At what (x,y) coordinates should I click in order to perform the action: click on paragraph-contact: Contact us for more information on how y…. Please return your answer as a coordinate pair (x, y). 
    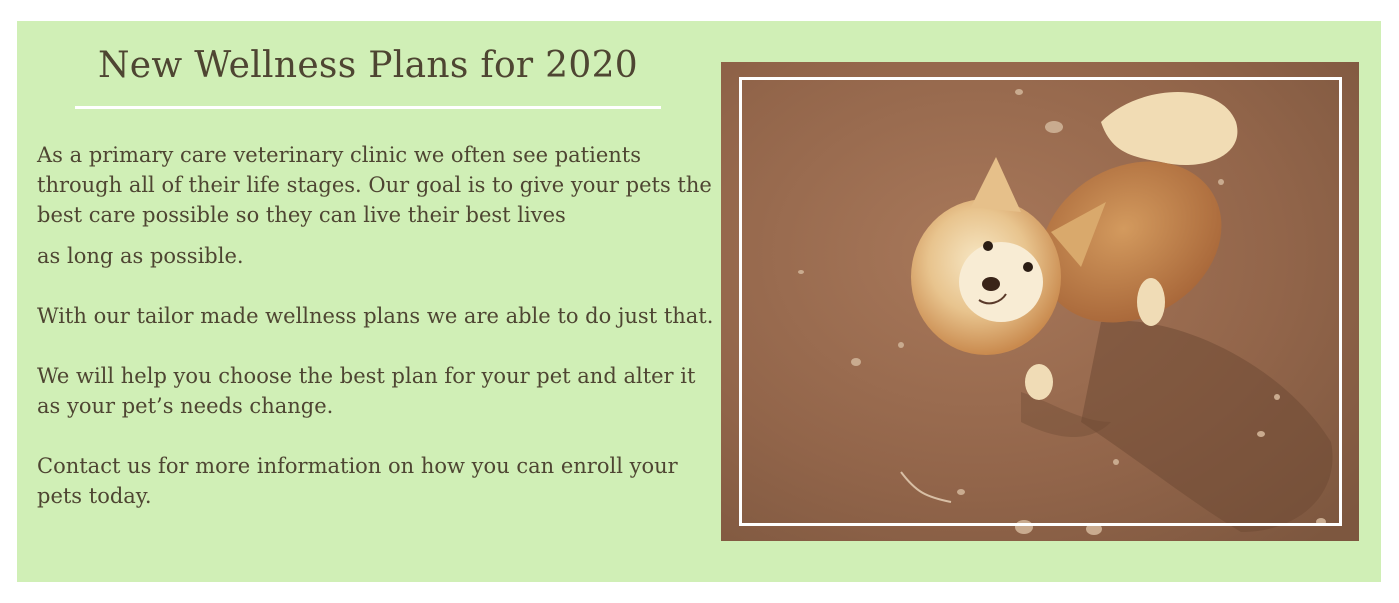
    Looking at the image, I should click on (357, 481).